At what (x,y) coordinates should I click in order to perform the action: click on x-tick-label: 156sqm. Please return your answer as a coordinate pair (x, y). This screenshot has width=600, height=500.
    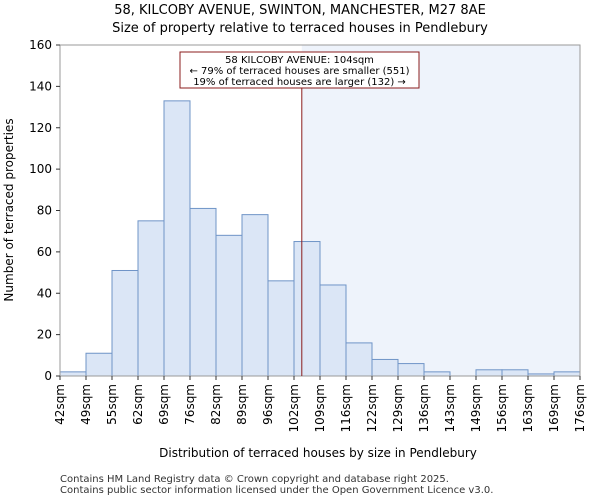
    Looking at the image, I should click on (502, 408).